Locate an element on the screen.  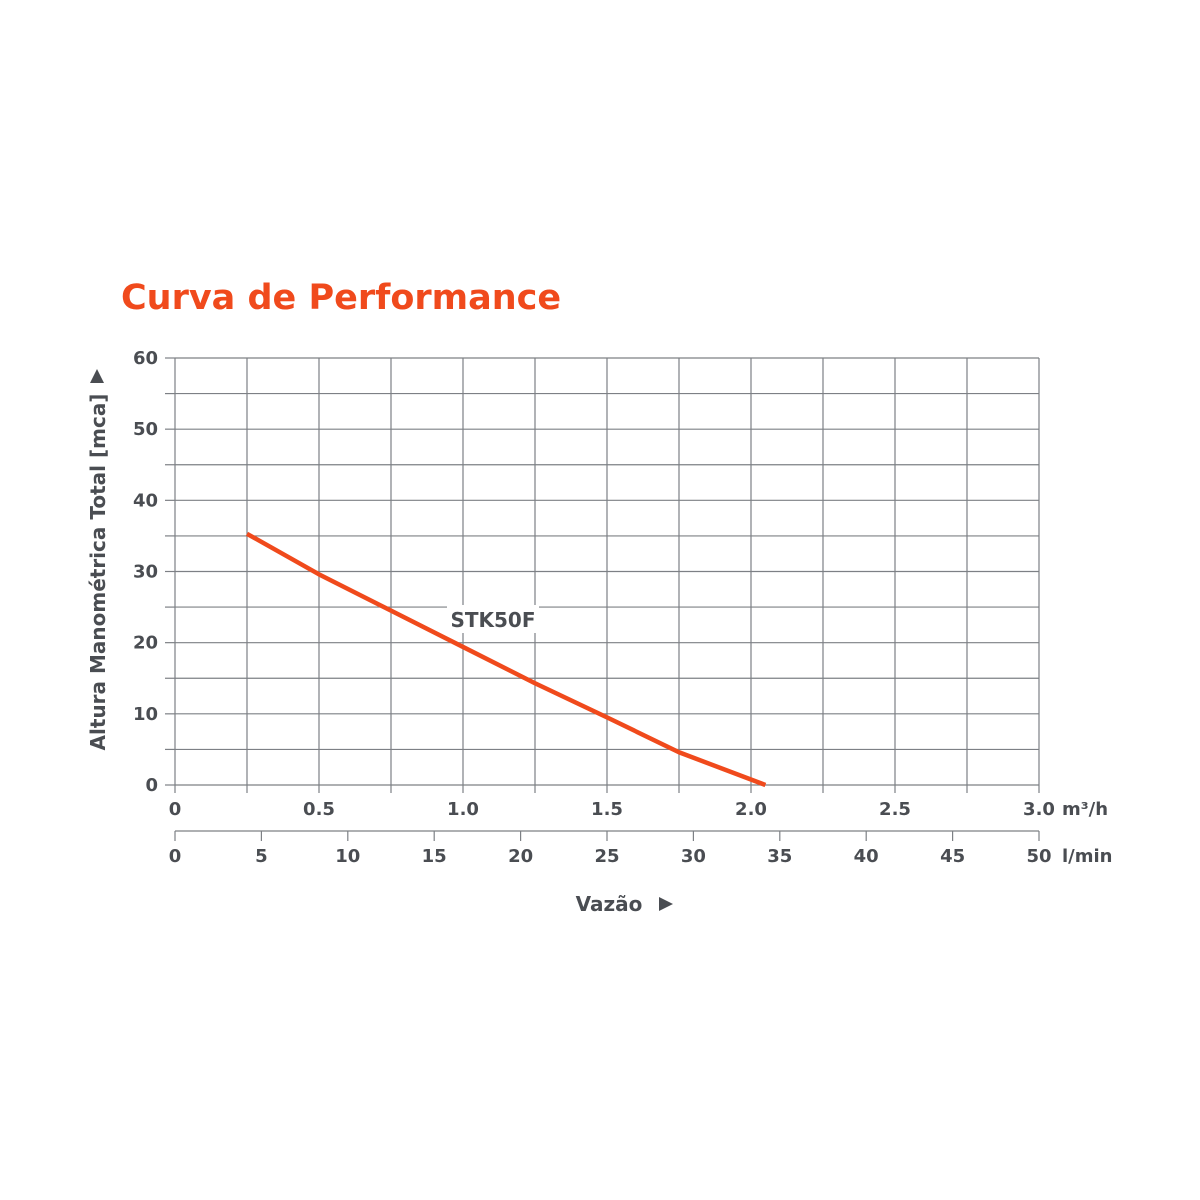
x-tick-label-lmin: 25 is located at coordinates (606, 856).